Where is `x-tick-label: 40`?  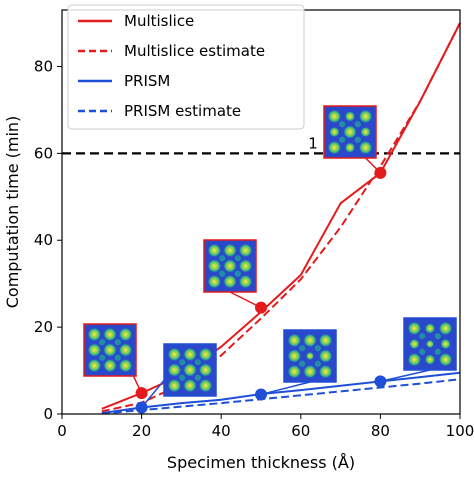
x-tick-label: 40 is located at coordinates (221, 431).